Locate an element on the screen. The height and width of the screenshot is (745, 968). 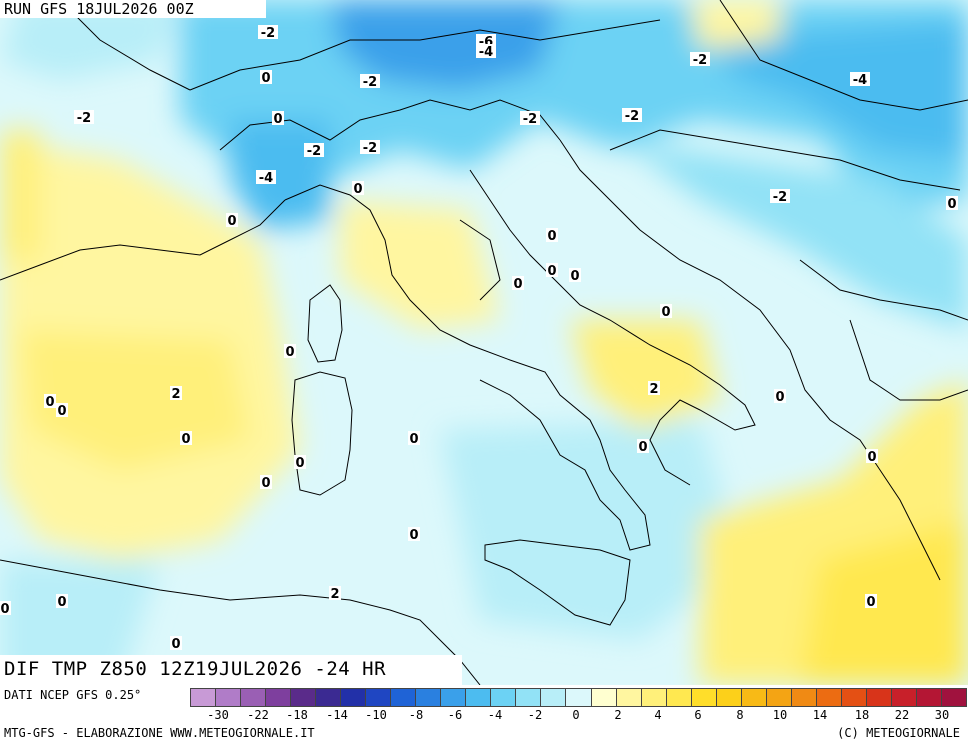
contour-label: -4 is located at coordinates (860, 80).